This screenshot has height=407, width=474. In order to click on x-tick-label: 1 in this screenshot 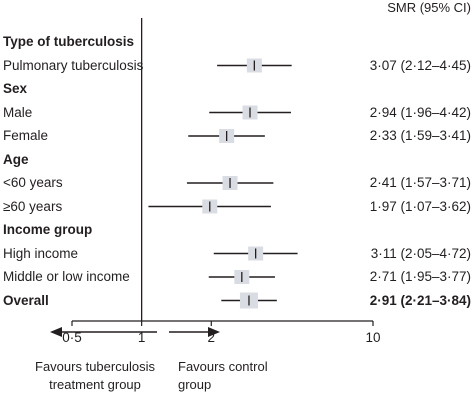, I will do `click(142, 337)`.